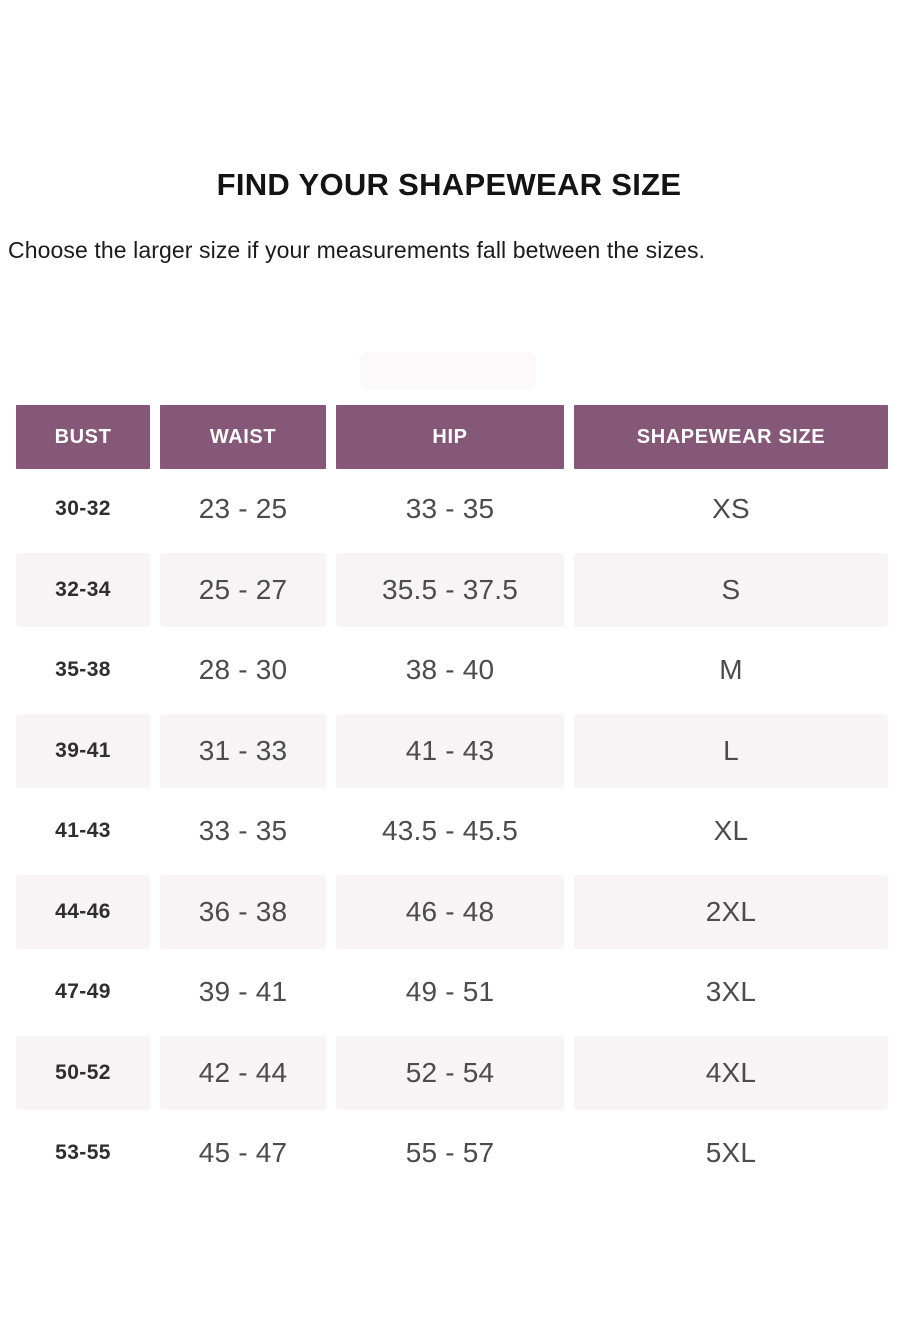 The width and height of the screenshot is (898, 1330). What do you see at coordinates (449, 184) in the screenshot?
I see `page-title: FIND YOUR SHAPEWEAR SIZE` at bounding box center [449, 184].